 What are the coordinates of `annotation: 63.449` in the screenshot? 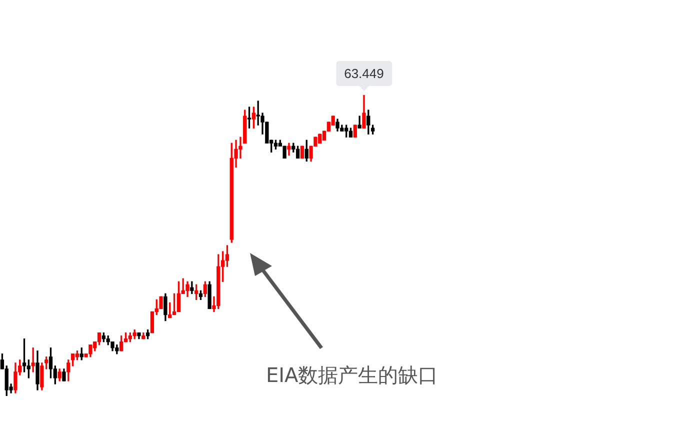 It's located at (364, 73).